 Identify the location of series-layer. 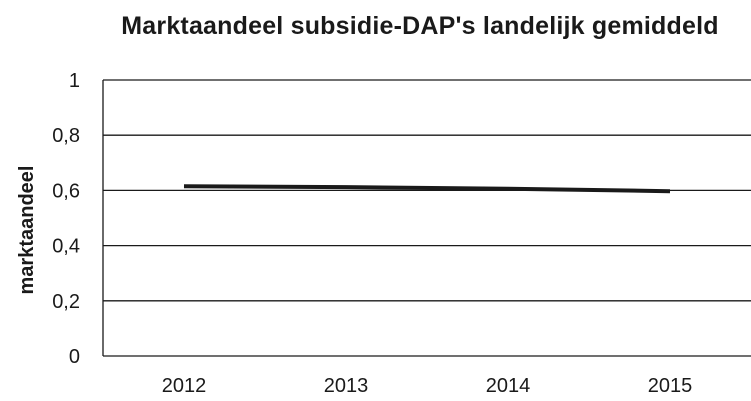
(427, 189).